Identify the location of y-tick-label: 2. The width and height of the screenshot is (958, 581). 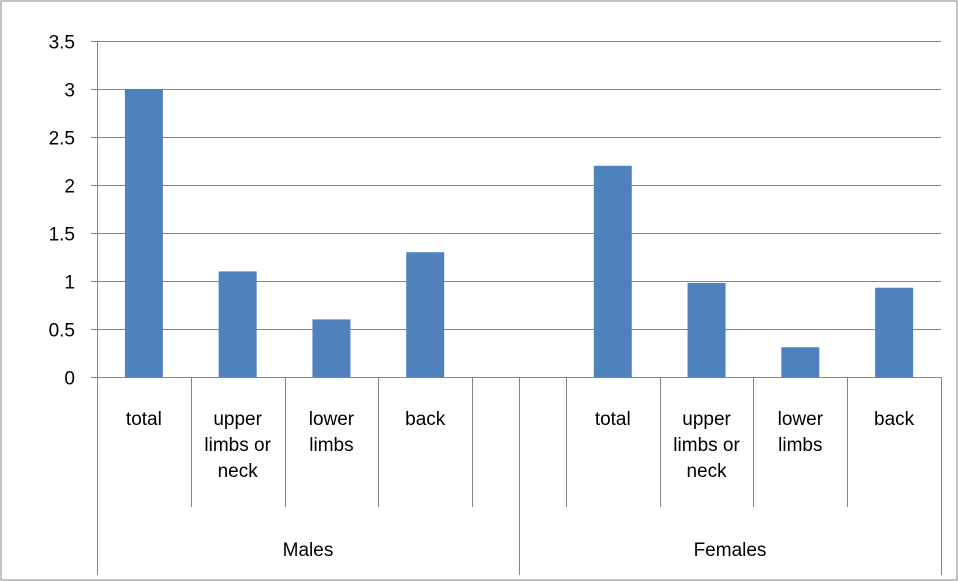
(69, 187).